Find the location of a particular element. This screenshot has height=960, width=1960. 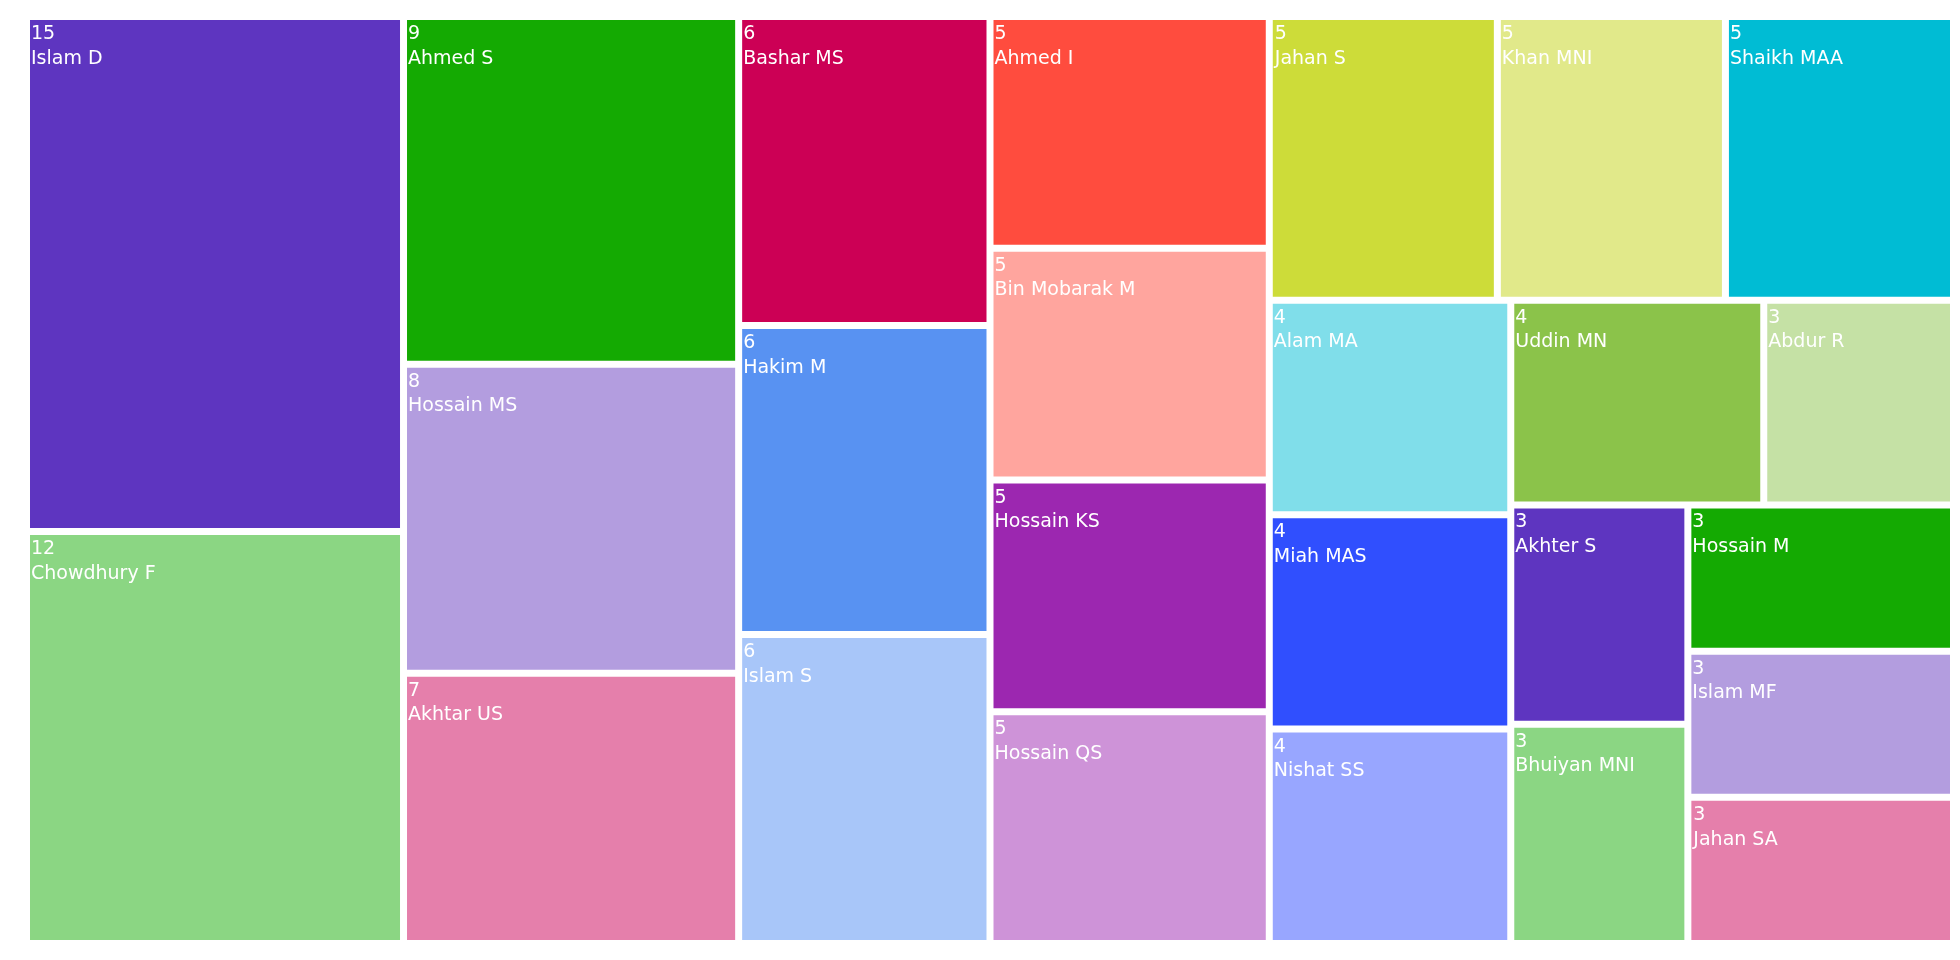

category-label: Shaikh MAA is located at coordinates (1786, 56).